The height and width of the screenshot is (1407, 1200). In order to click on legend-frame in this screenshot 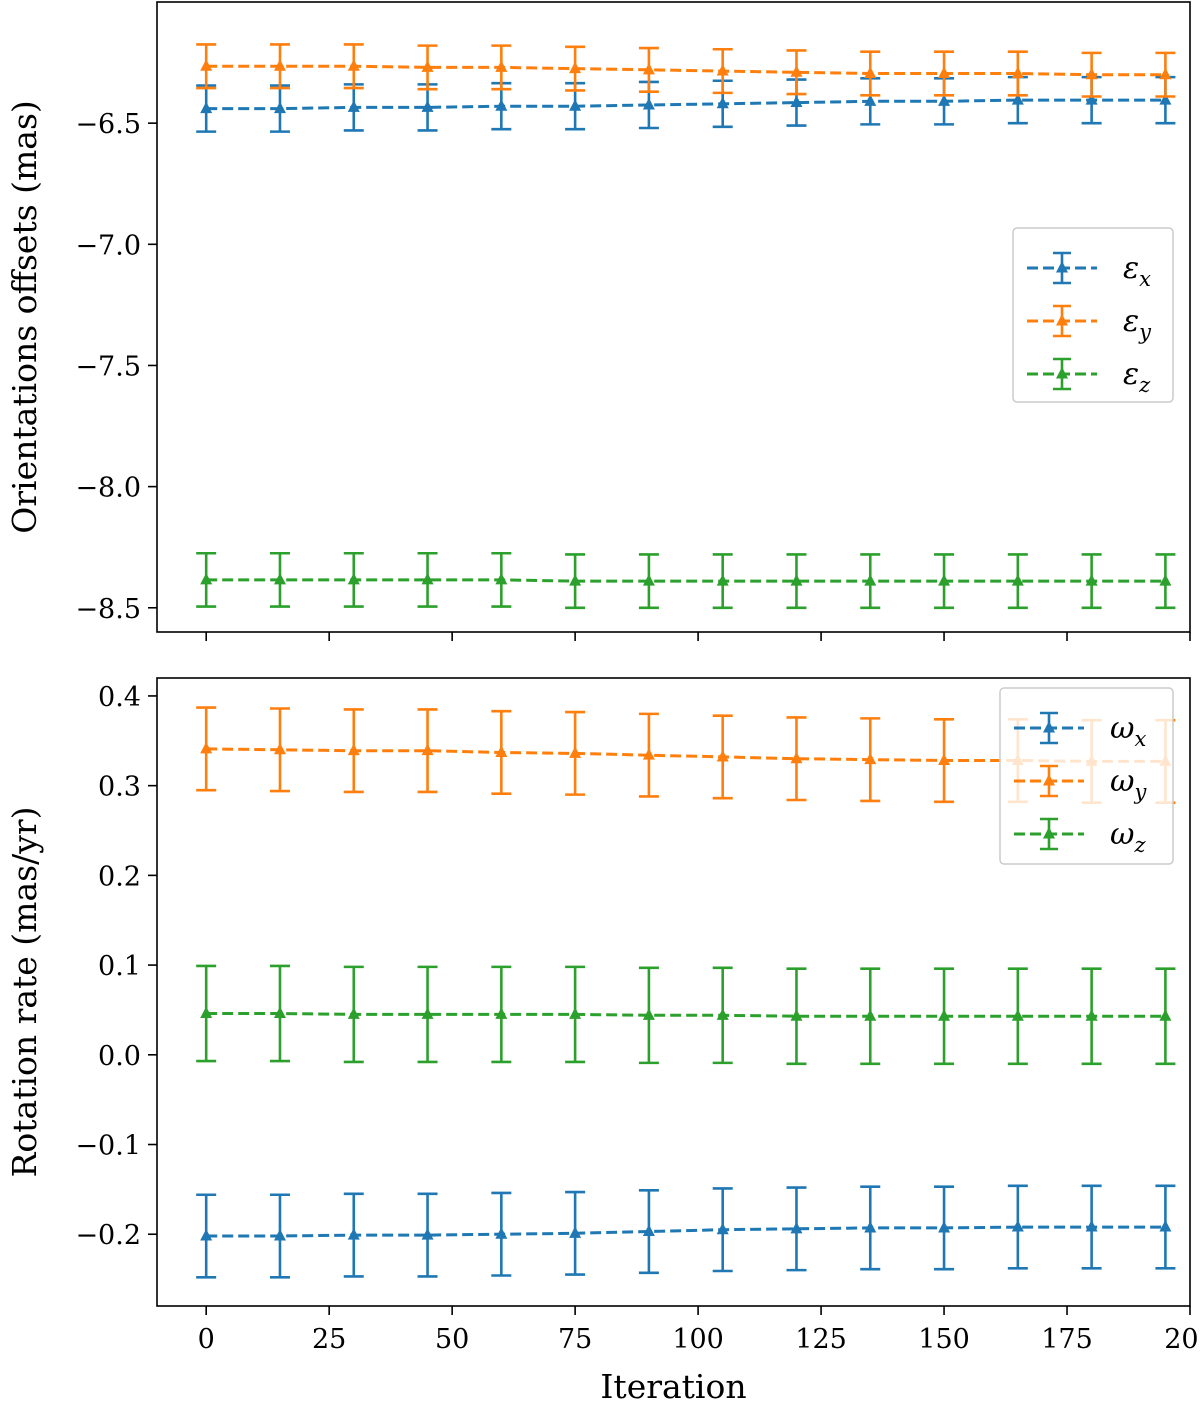, I will do `click(1086, 776)`.